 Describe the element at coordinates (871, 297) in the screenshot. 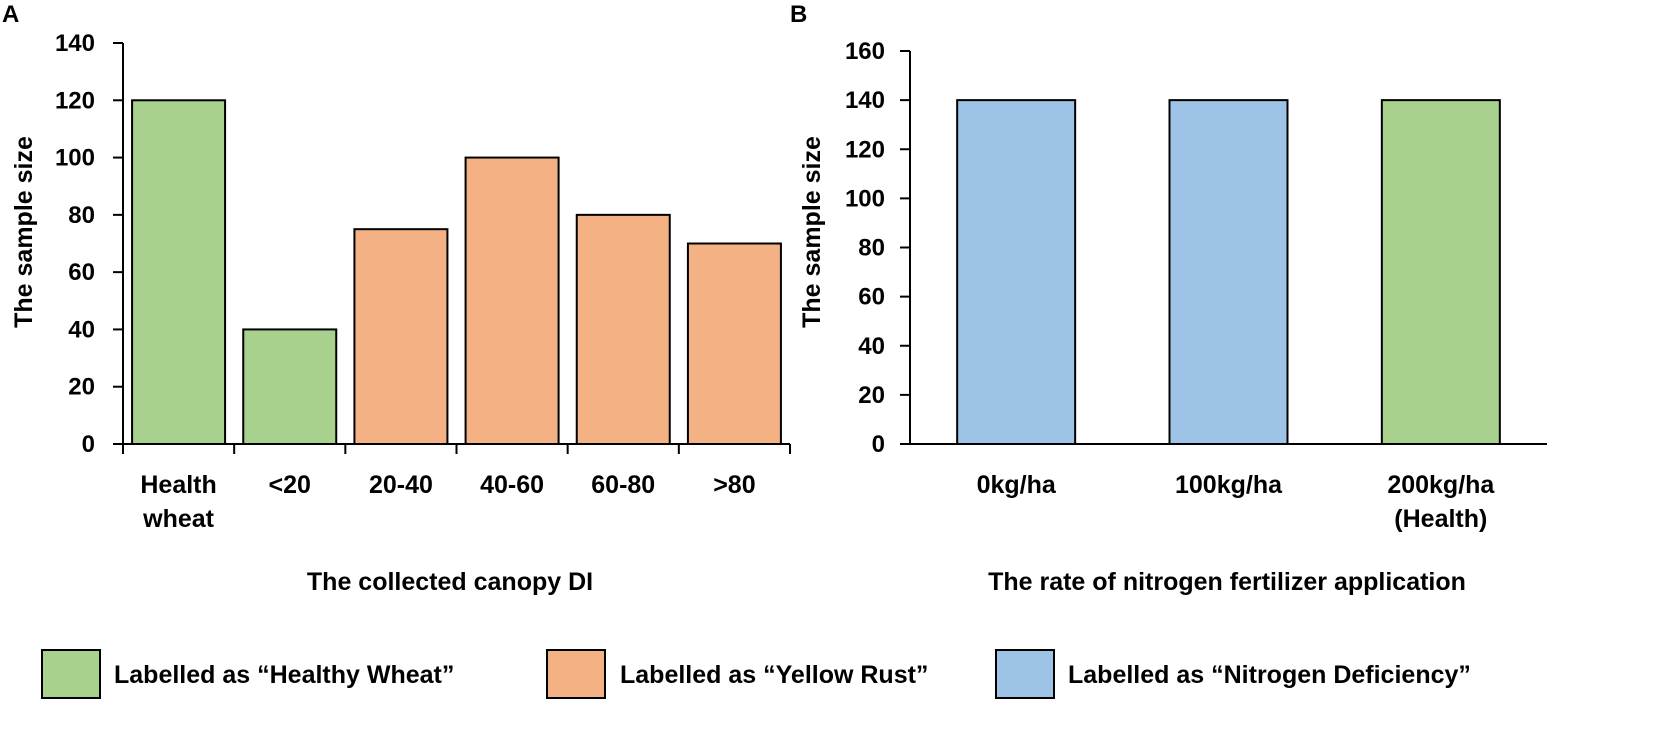

I see `panel-b-ytick-label: 60` at that location.